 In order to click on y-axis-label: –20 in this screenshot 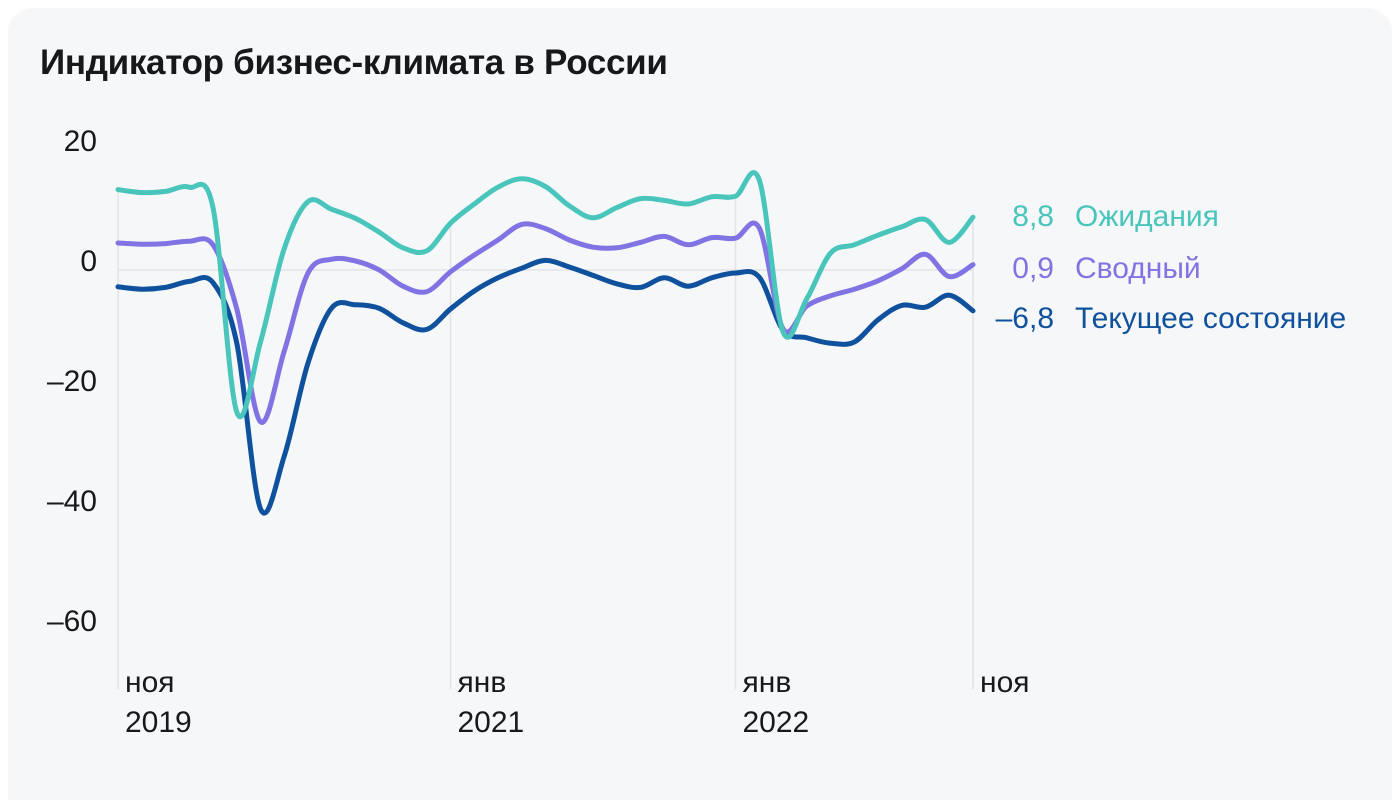, I will do `click(72, 381)`.